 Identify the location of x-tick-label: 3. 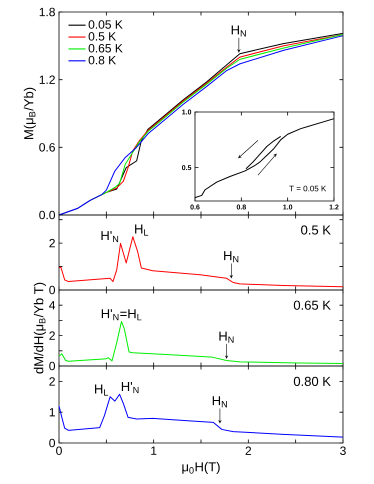
(343, 451).